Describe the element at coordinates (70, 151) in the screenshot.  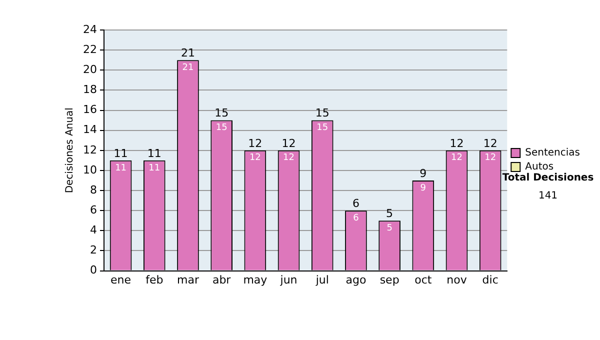
I see `y-axis-title: Decisiones Anual` at that location.